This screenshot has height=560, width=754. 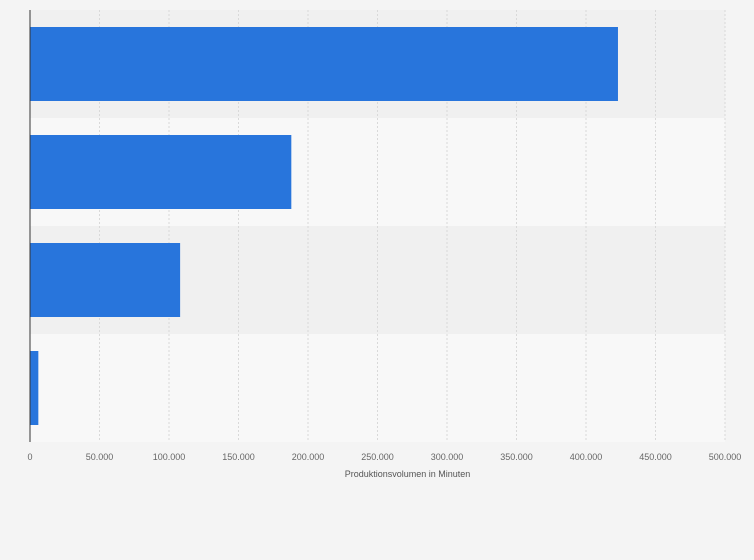 What do you see at coordinates (408, 474) in the screenshot?
I see `x-axis-title: Produktionsvolumen in Minuten` at bounding box center [408, 474].